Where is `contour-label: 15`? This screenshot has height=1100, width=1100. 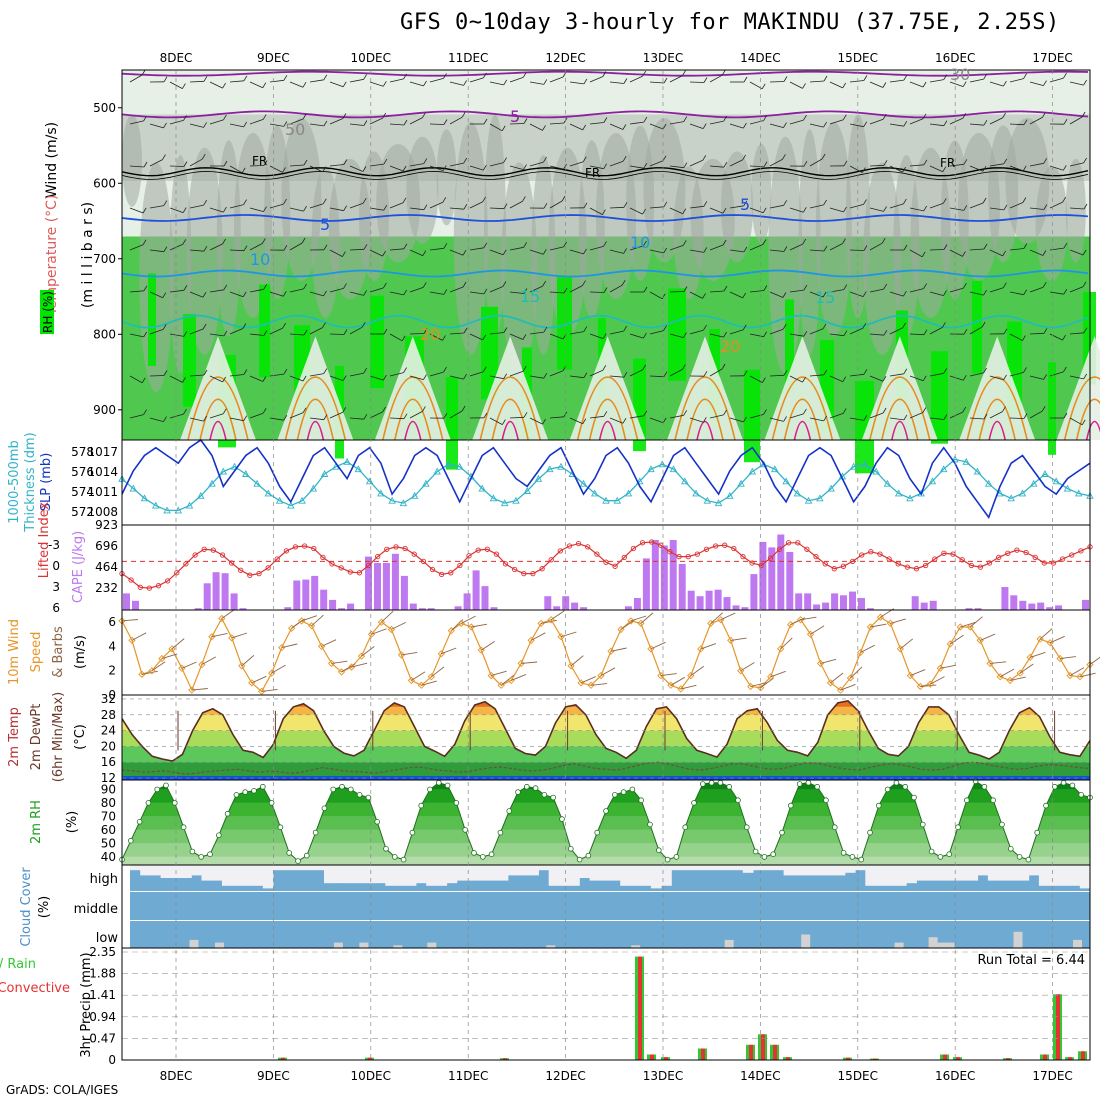
contour-label: 15 is located at coordinates (825, 297).